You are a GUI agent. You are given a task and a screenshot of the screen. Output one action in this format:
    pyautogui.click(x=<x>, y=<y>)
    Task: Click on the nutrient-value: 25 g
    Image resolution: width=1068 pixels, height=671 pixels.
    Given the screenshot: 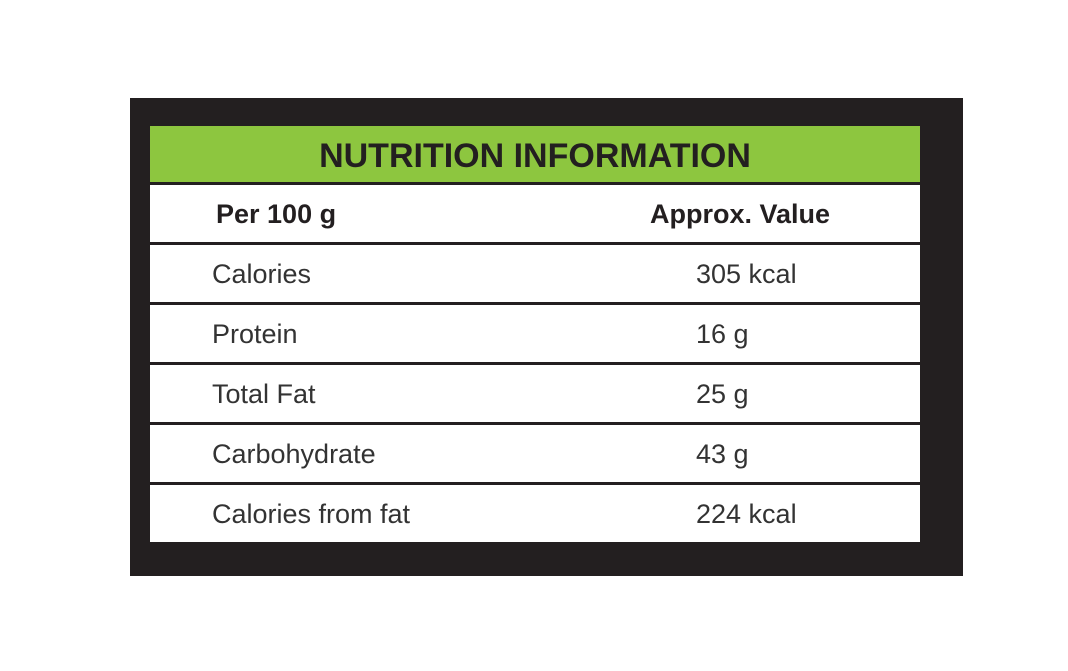 What is the action you would take?
    pyautogui.click(x=722, y=394)
    